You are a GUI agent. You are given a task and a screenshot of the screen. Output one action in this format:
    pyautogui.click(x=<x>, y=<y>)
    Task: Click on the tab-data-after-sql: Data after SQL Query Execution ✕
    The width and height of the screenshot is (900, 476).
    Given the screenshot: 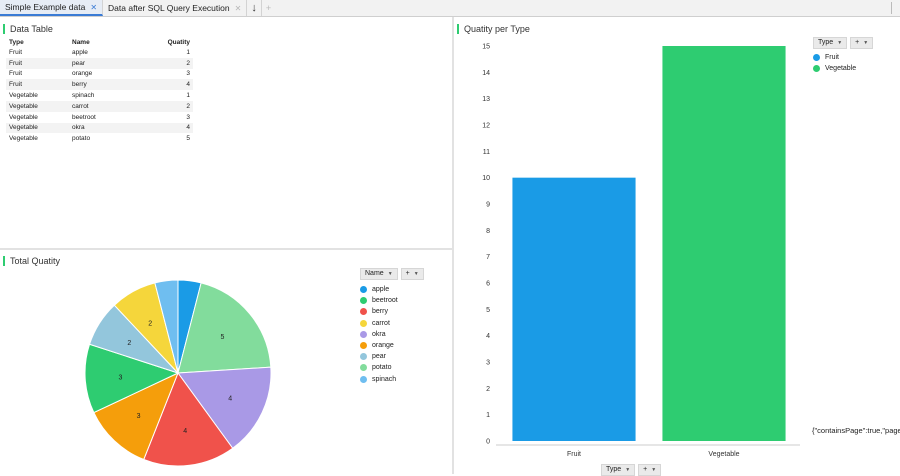 What is the action you would take?
    pyautogui.click(x=175, y=8)
    